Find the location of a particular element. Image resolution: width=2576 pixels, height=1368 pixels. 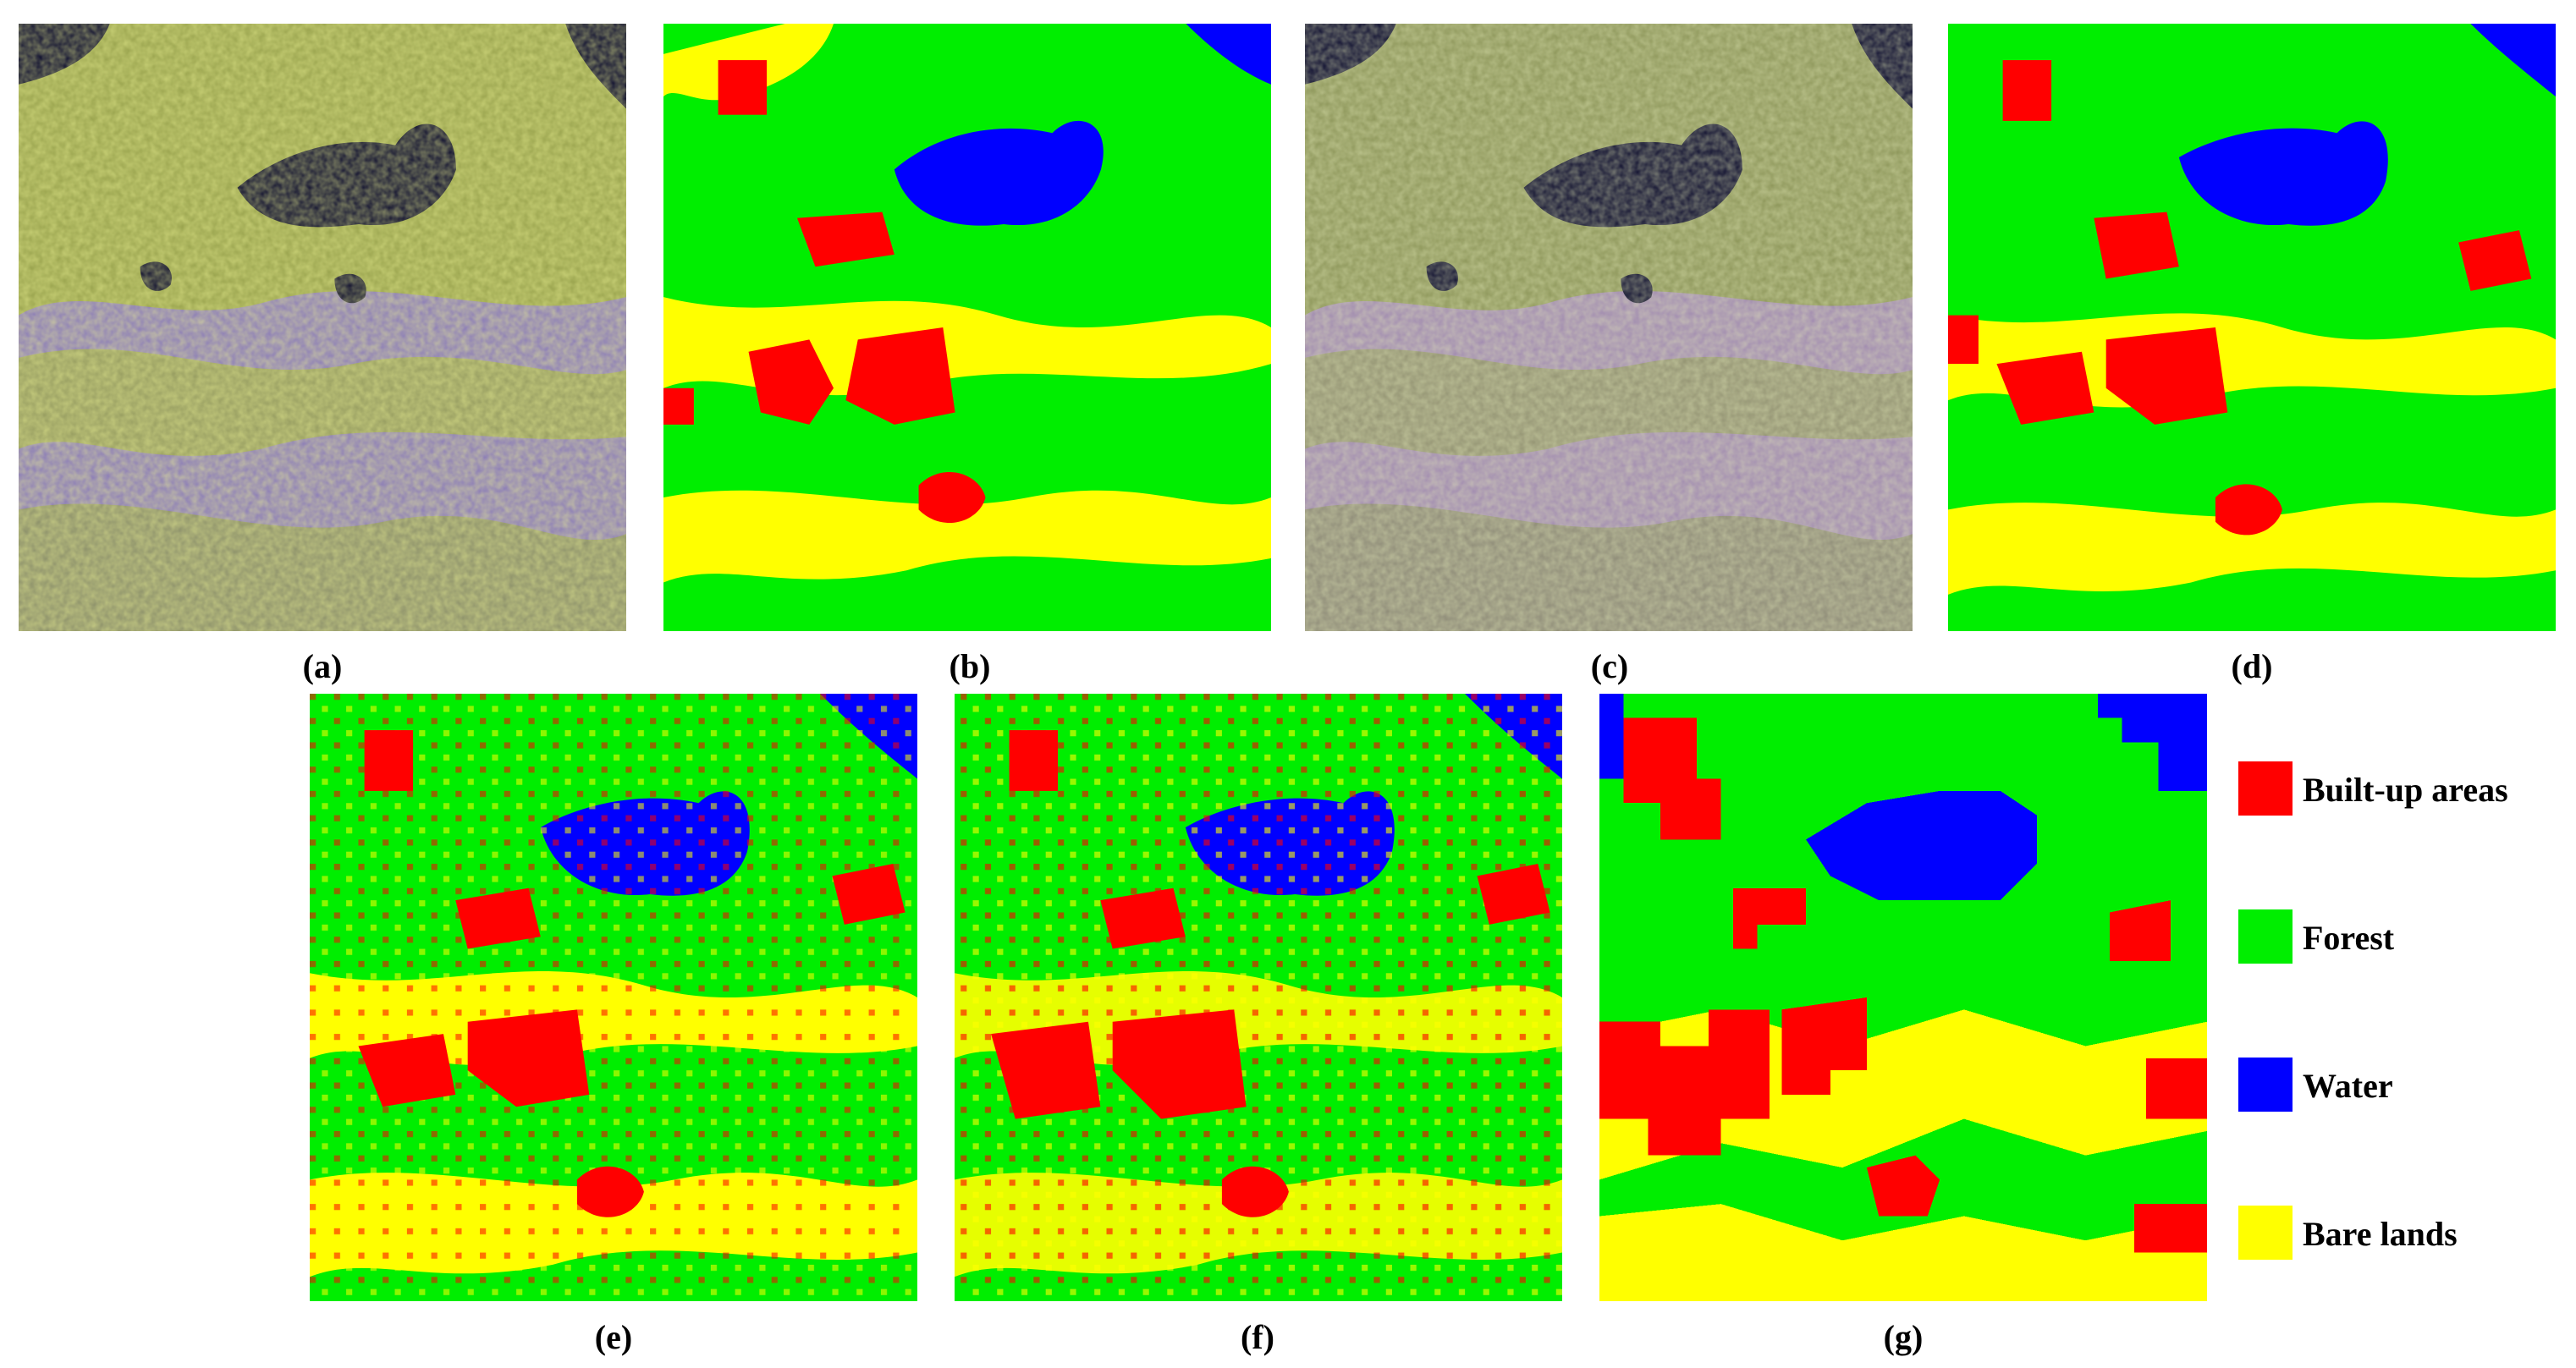

legend-swatch-built-up is located at coordinates (2265, 788).